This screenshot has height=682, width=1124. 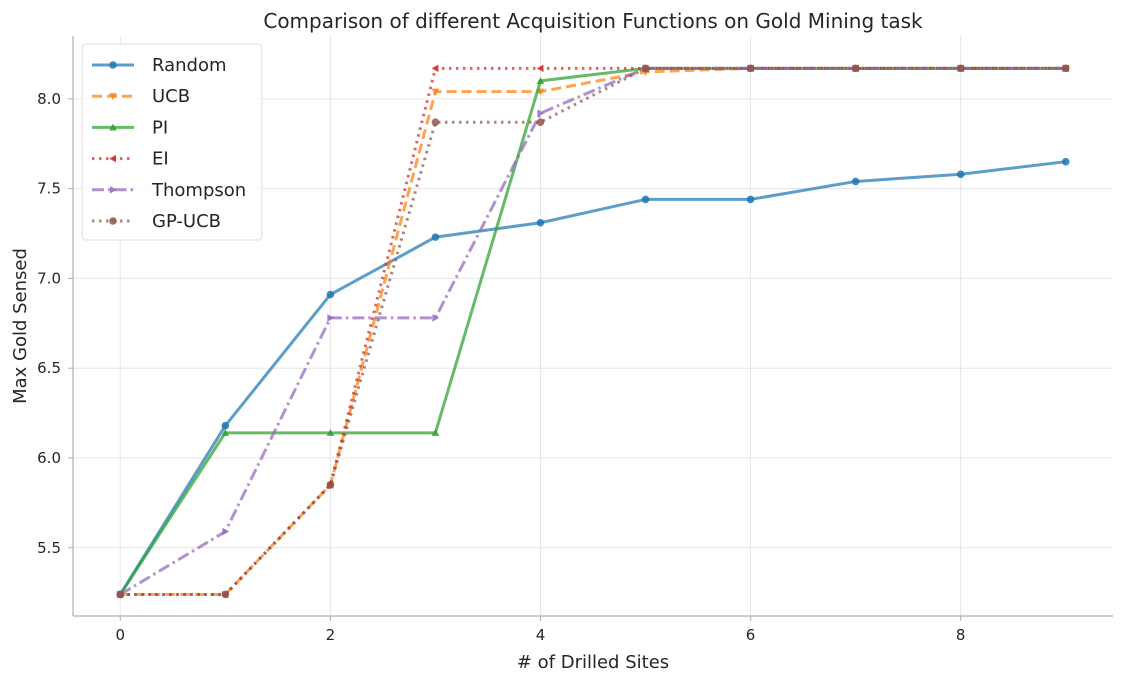 What do you see at coordinates (171, 96) in the screenshot?
I see `legend-label: UCB` at bounding box center [171, 96].